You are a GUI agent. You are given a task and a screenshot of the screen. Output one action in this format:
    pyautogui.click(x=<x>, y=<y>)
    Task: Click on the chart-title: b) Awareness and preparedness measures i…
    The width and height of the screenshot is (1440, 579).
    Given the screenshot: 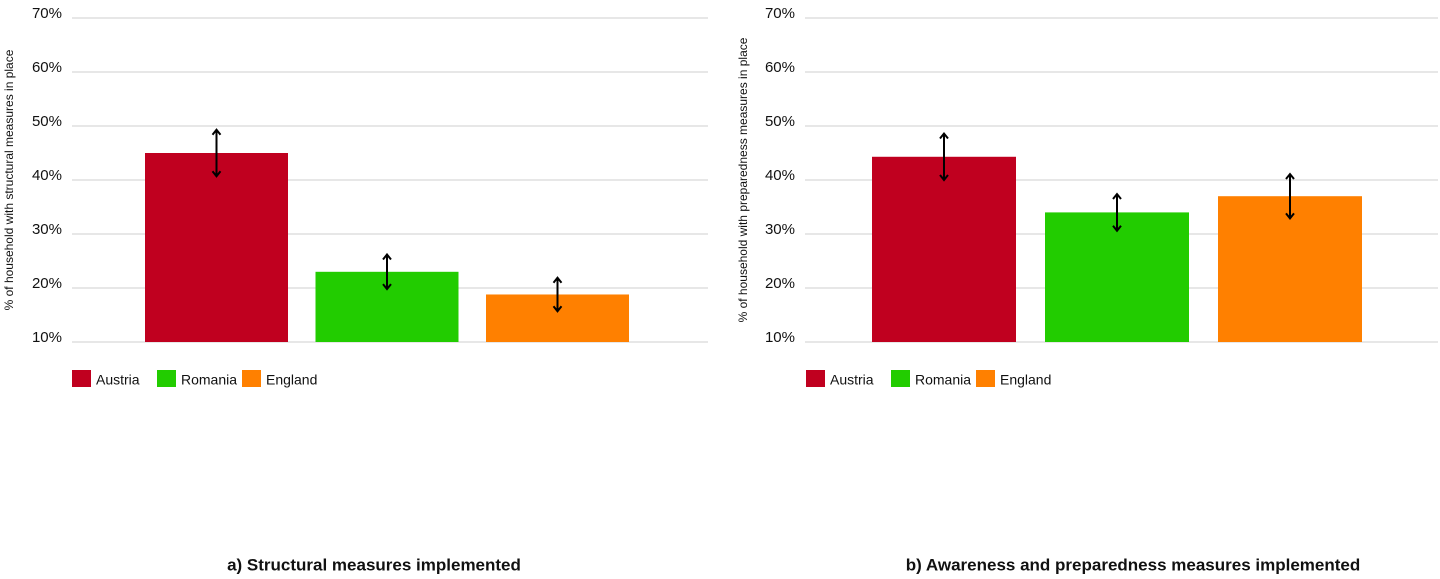 What is the action you would take?
    pyautogui.click(x=1133, y=564)
    